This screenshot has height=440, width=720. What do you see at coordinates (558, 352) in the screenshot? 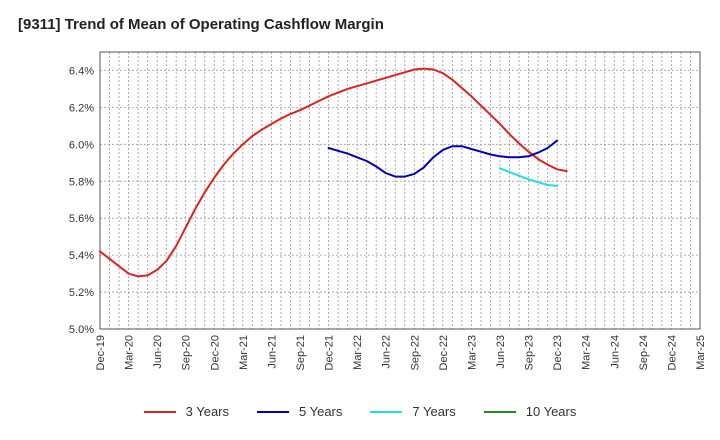
I see `x-tick-label: Dec-23` at bounding box center [558, 352].